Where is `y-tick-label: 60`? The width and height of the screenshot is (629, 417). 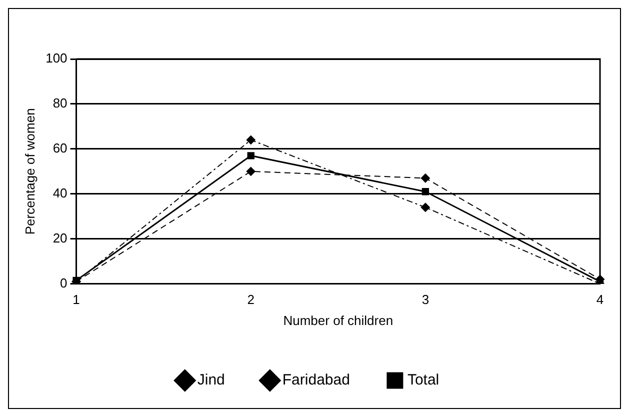
y-tick-label: 60 is located at coordinates (60, 148).